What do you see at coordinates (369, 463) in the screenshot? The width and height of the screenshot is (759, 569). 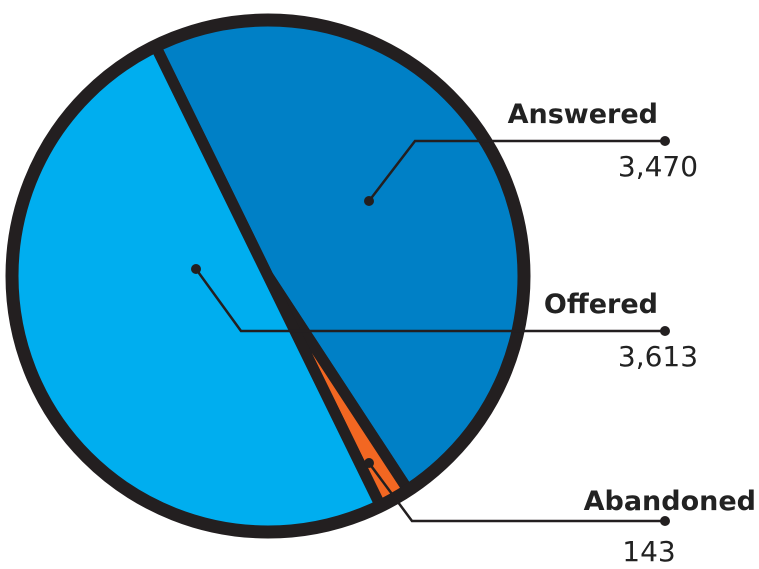 I see `leader-start-dot-abandoned` at bounding box center [369, 463].